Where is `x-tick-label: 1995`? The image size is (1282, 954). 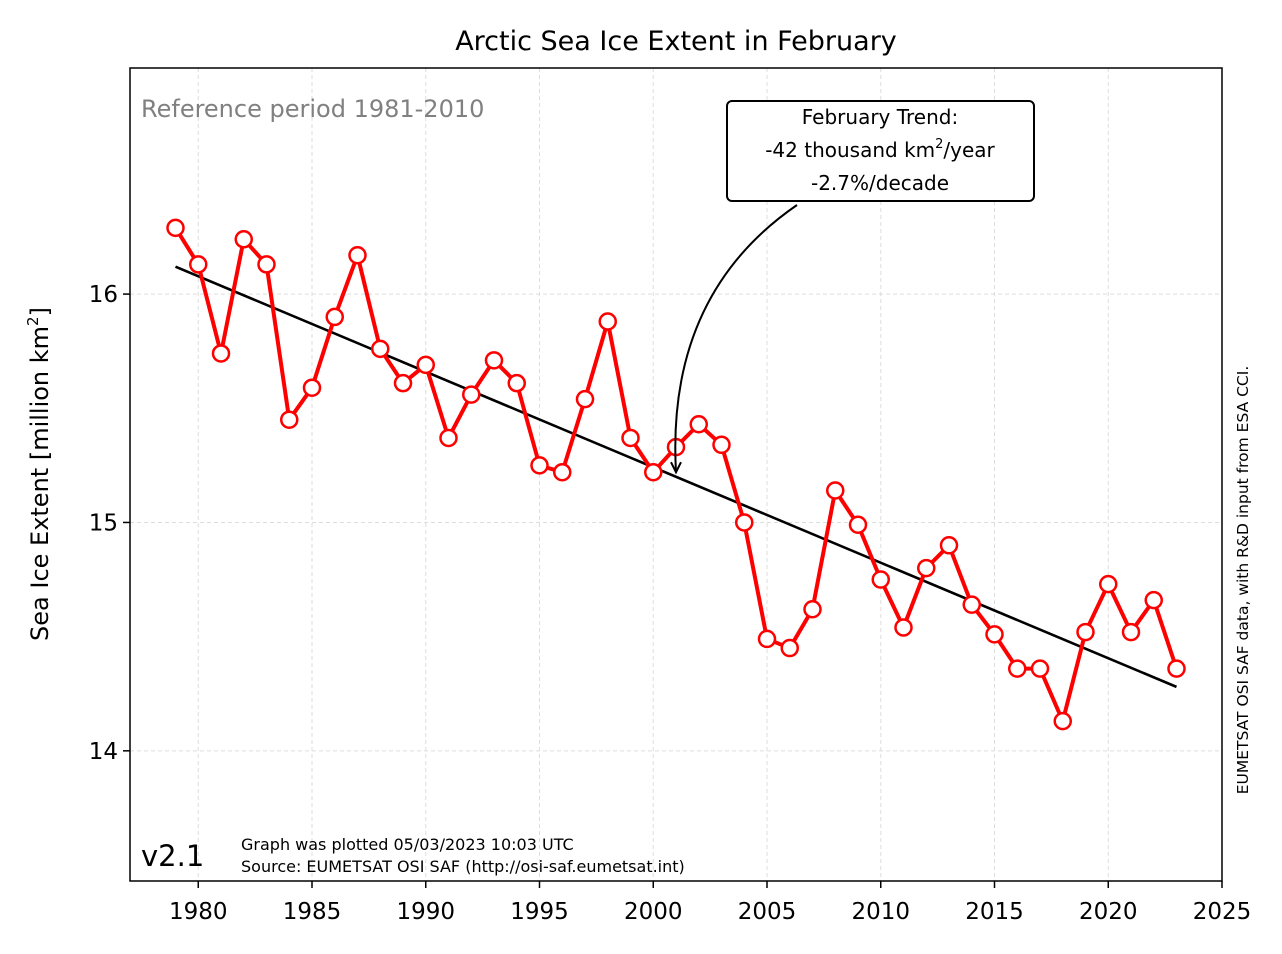 x-tick-label: 1995 is located at coordinates (539, 912).